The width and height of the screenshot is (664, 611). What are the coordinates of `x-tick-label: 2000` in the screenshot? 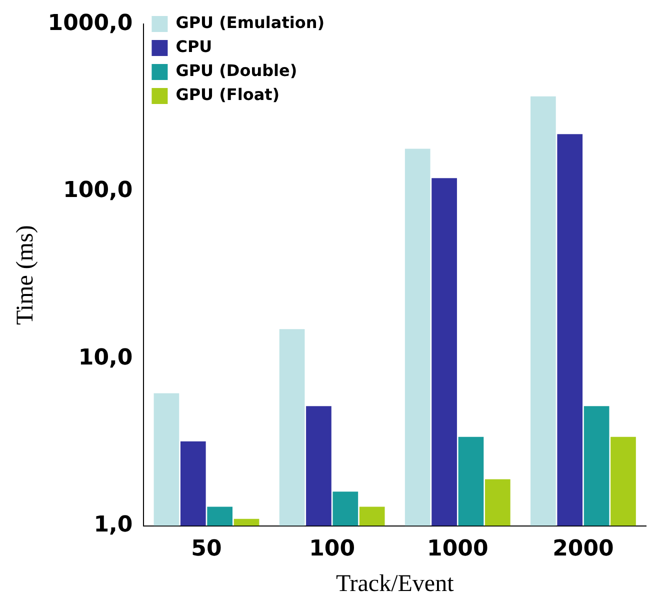 It's located at (583, 549).